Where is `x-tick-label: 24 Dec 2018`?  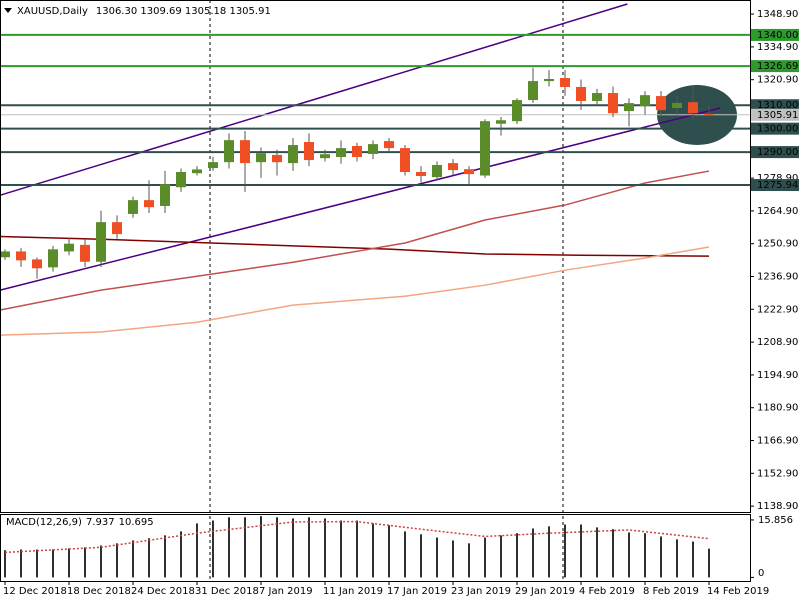 x-tick-label: 24 Dec 2018 is located at coordinates (163, 591).